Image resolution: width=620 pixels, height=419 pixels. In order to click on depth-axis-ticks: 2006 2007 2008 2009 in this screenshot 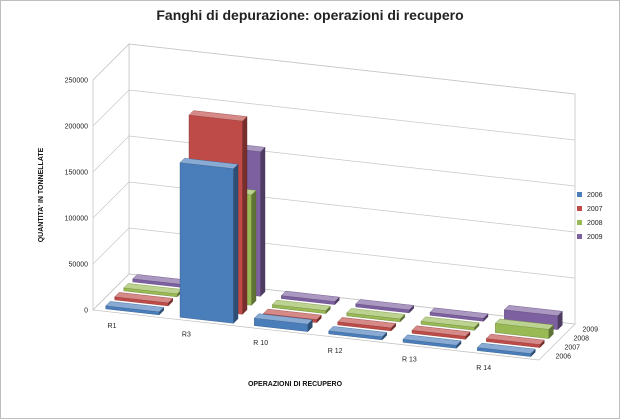, I will do `click(577, 344)`.